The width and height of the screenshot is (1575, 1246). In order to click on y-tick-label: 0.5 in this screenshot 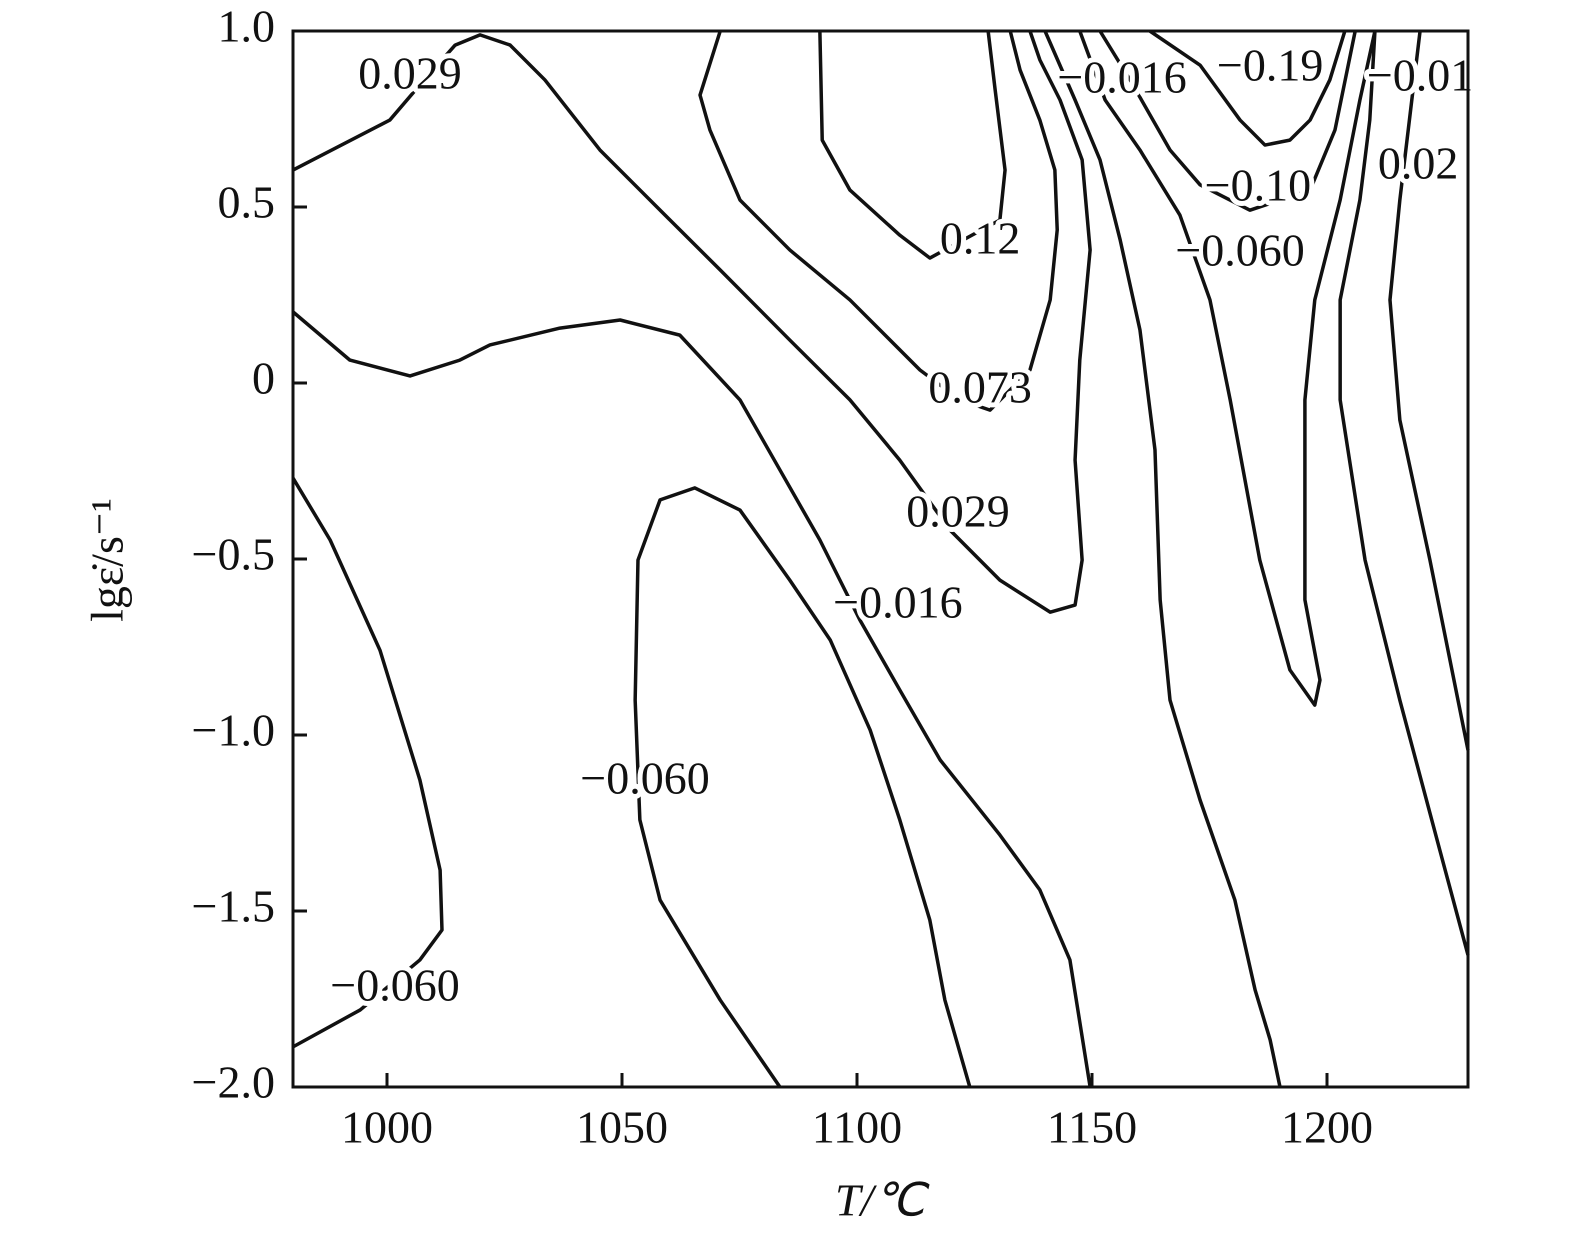, I will do `click(247, 202)`.